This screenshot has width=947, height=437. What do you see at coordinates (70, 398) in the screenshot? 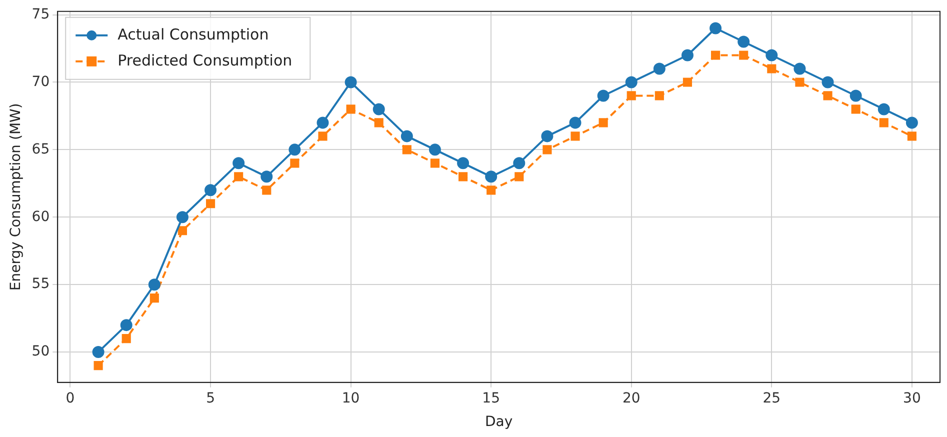
I see `x-tick-label: 0` at bounding box center [70, 398].